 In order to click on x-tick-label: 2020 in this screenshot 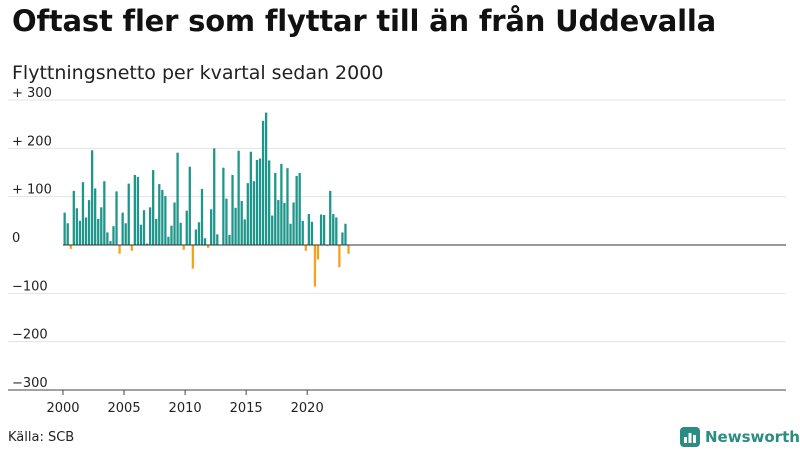, I will do `click(307, 408)`.